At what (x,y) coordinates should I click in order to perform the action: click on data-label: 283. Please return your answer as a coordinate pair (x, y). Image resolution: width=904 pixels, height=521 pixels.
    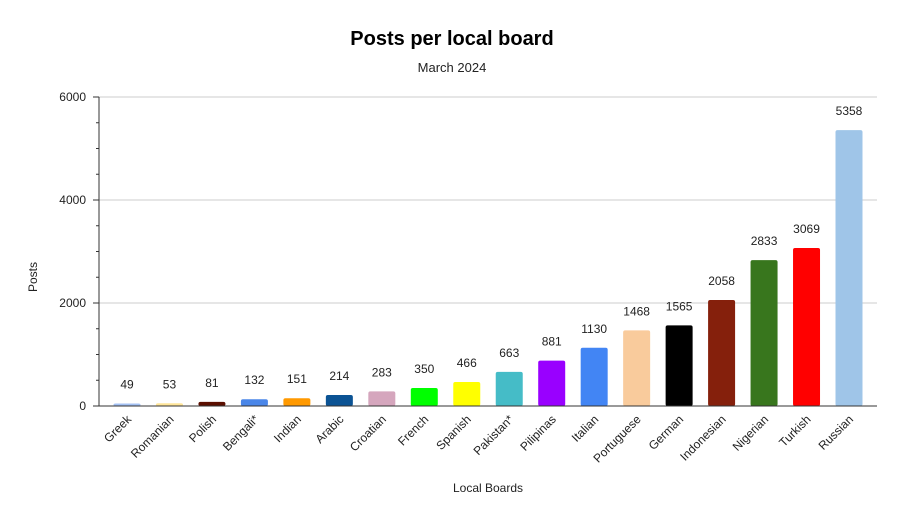
    Looking at the image, I should click on (382, 372).